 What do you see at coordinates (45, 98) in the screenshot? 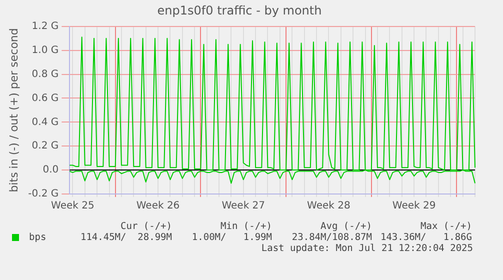
I see `y-tick-label: 0.6 G` at bounding box center [45, 98].